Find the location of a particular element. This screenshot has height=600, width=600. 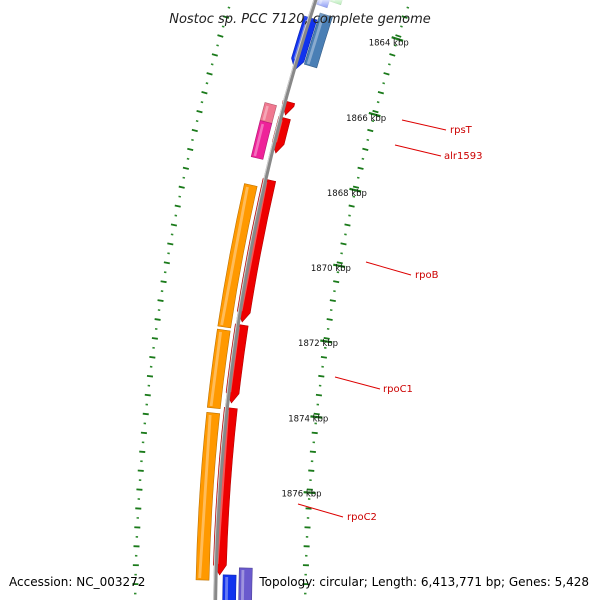

tick-label-1876: 1876 kbp is located at coordinates (302, 494).